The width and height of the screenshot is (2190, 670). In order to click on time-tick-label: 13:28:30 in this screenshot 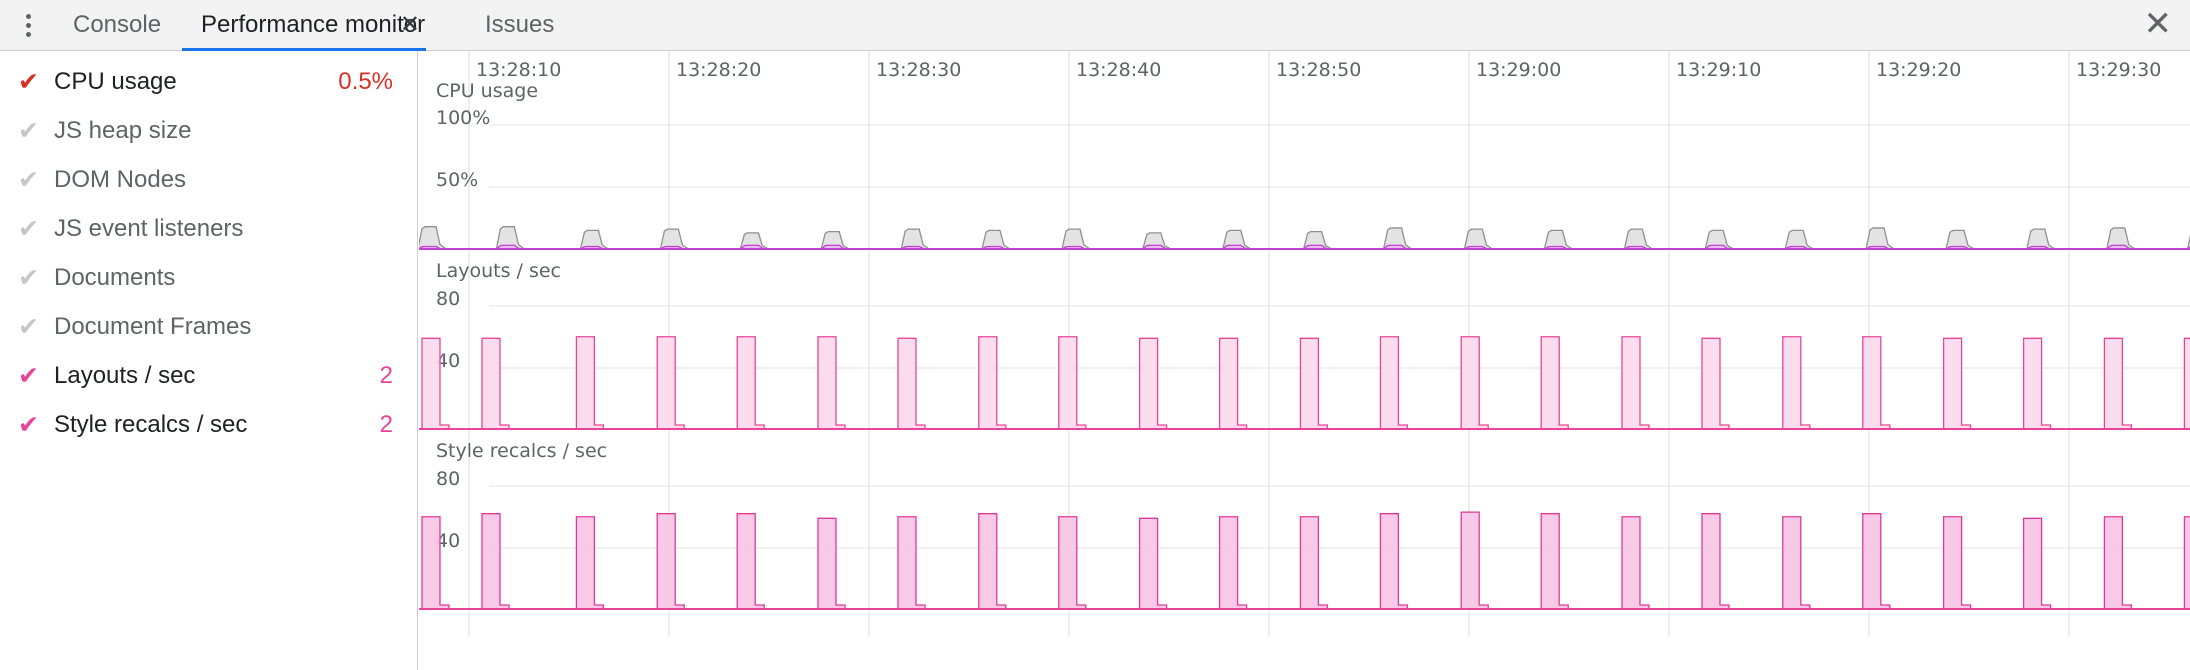, I will do `click(918, 70)`.